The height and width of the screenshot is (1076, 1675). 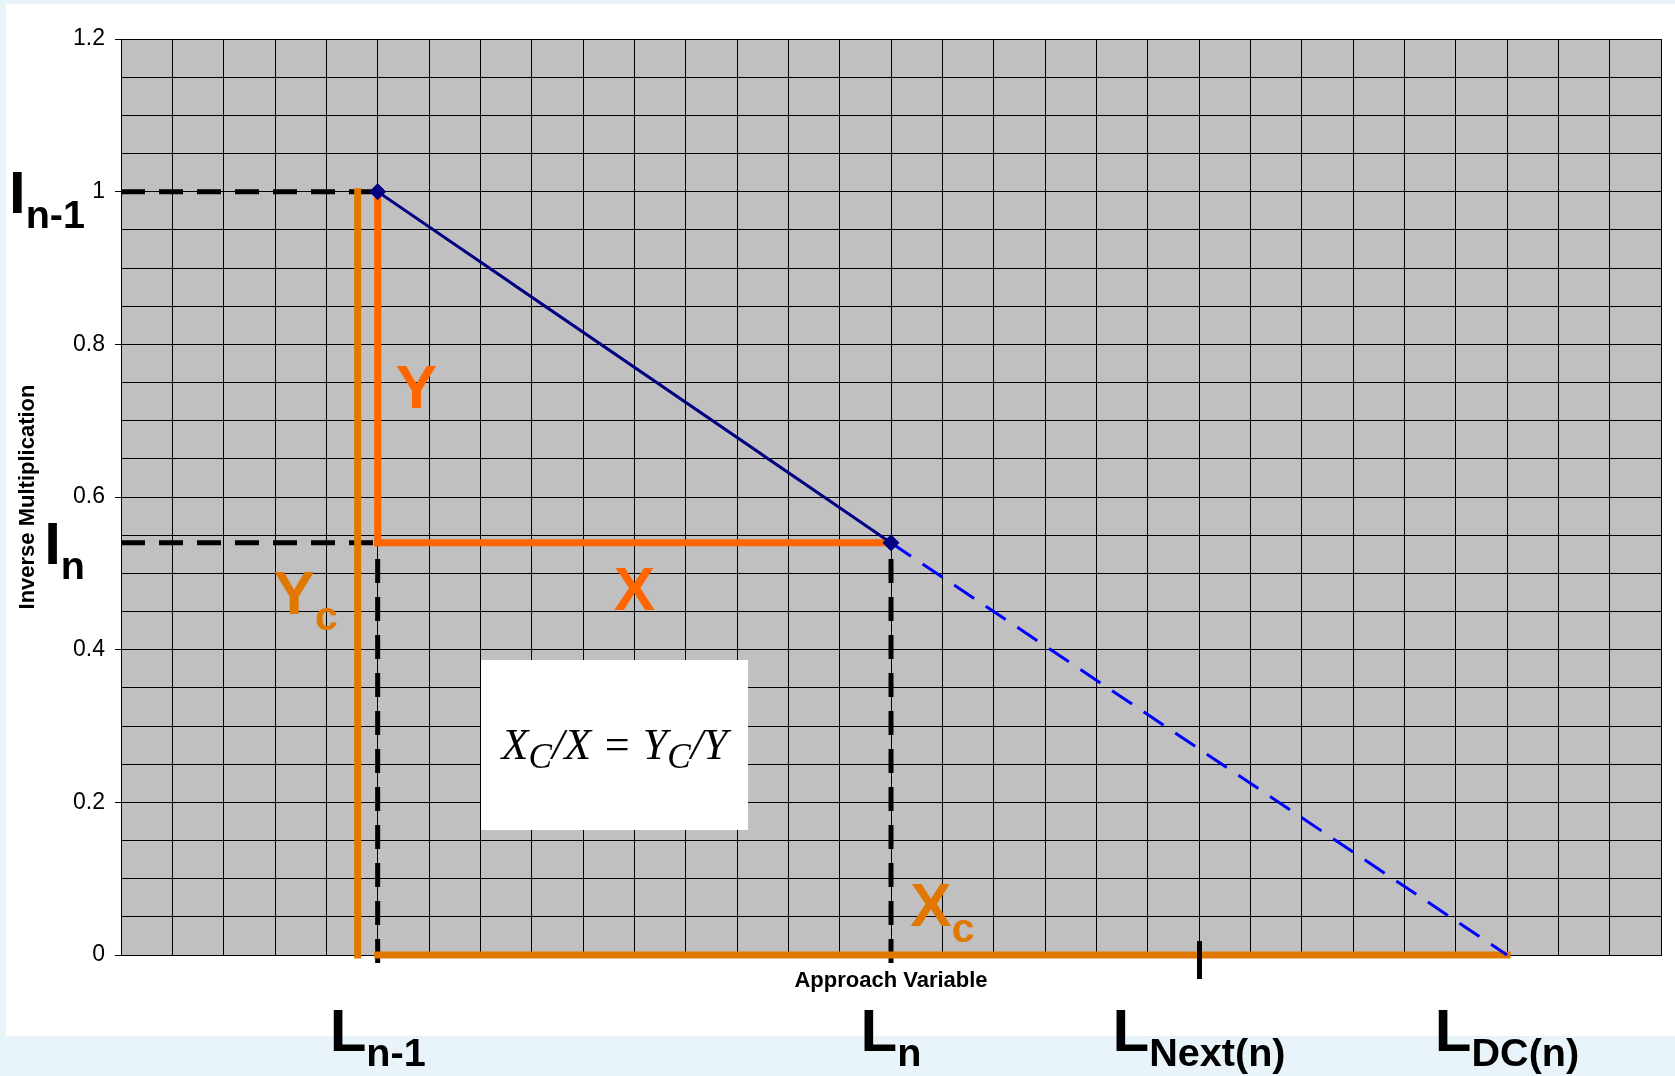 I want to click on y-tick-label: 1, so click(x=98, y=190).